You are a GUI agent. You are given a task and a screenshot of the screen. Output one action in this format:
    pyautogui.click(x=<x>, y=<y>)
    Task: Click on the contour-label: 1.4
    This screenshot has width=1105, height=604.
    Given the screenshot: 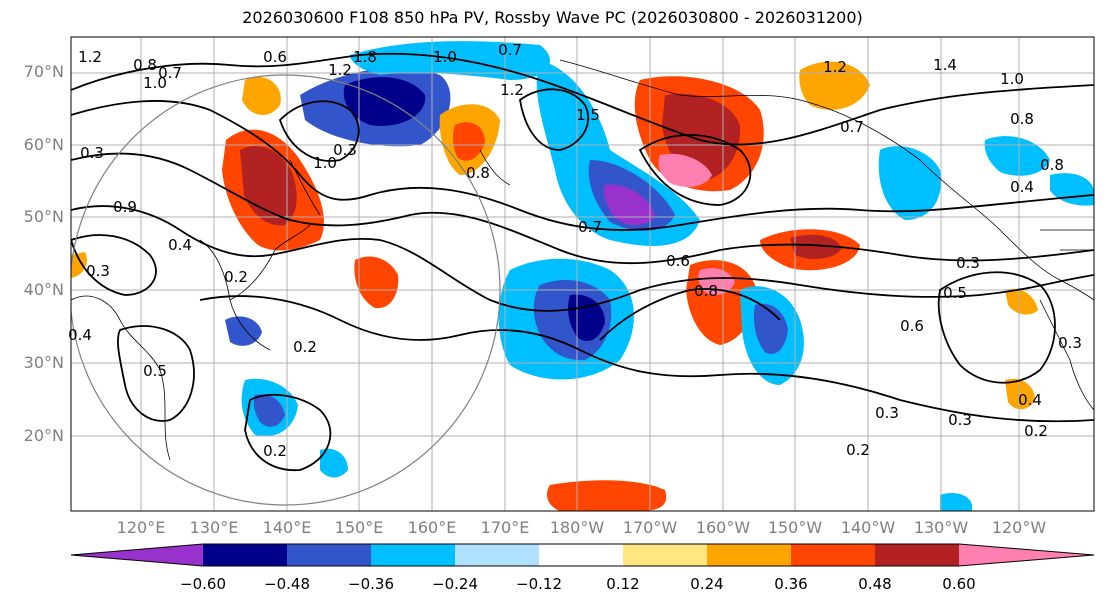 What is the action you would take?
    pyautogui.click(x=945, y=65)
    